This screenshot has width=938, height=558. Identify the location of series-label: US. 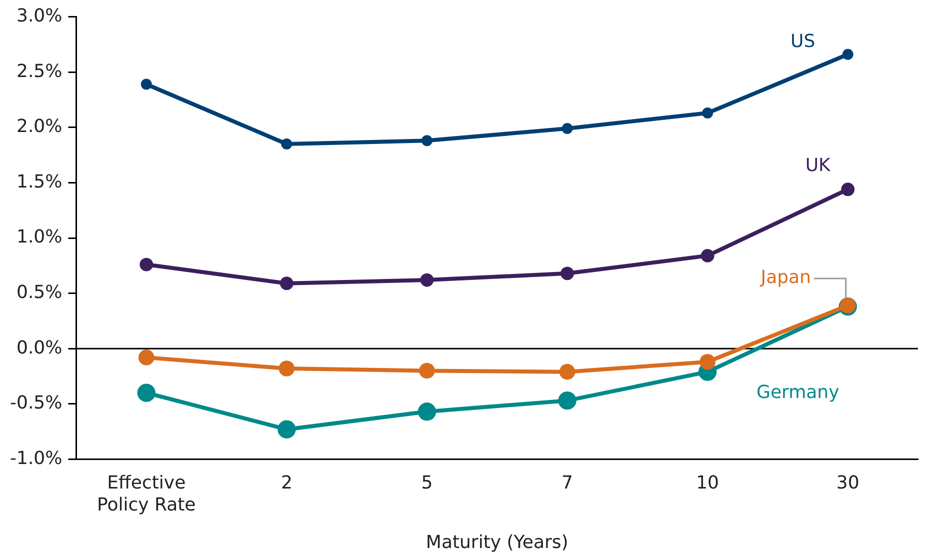
(803, 41).